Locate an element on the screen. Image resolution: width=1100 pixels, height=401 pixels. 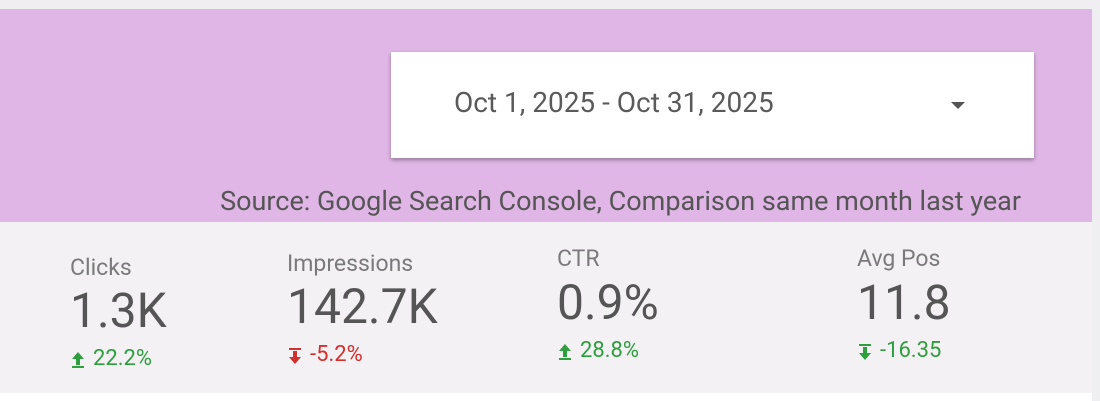
metric-label: CTR is located at coordinates (578, 258).